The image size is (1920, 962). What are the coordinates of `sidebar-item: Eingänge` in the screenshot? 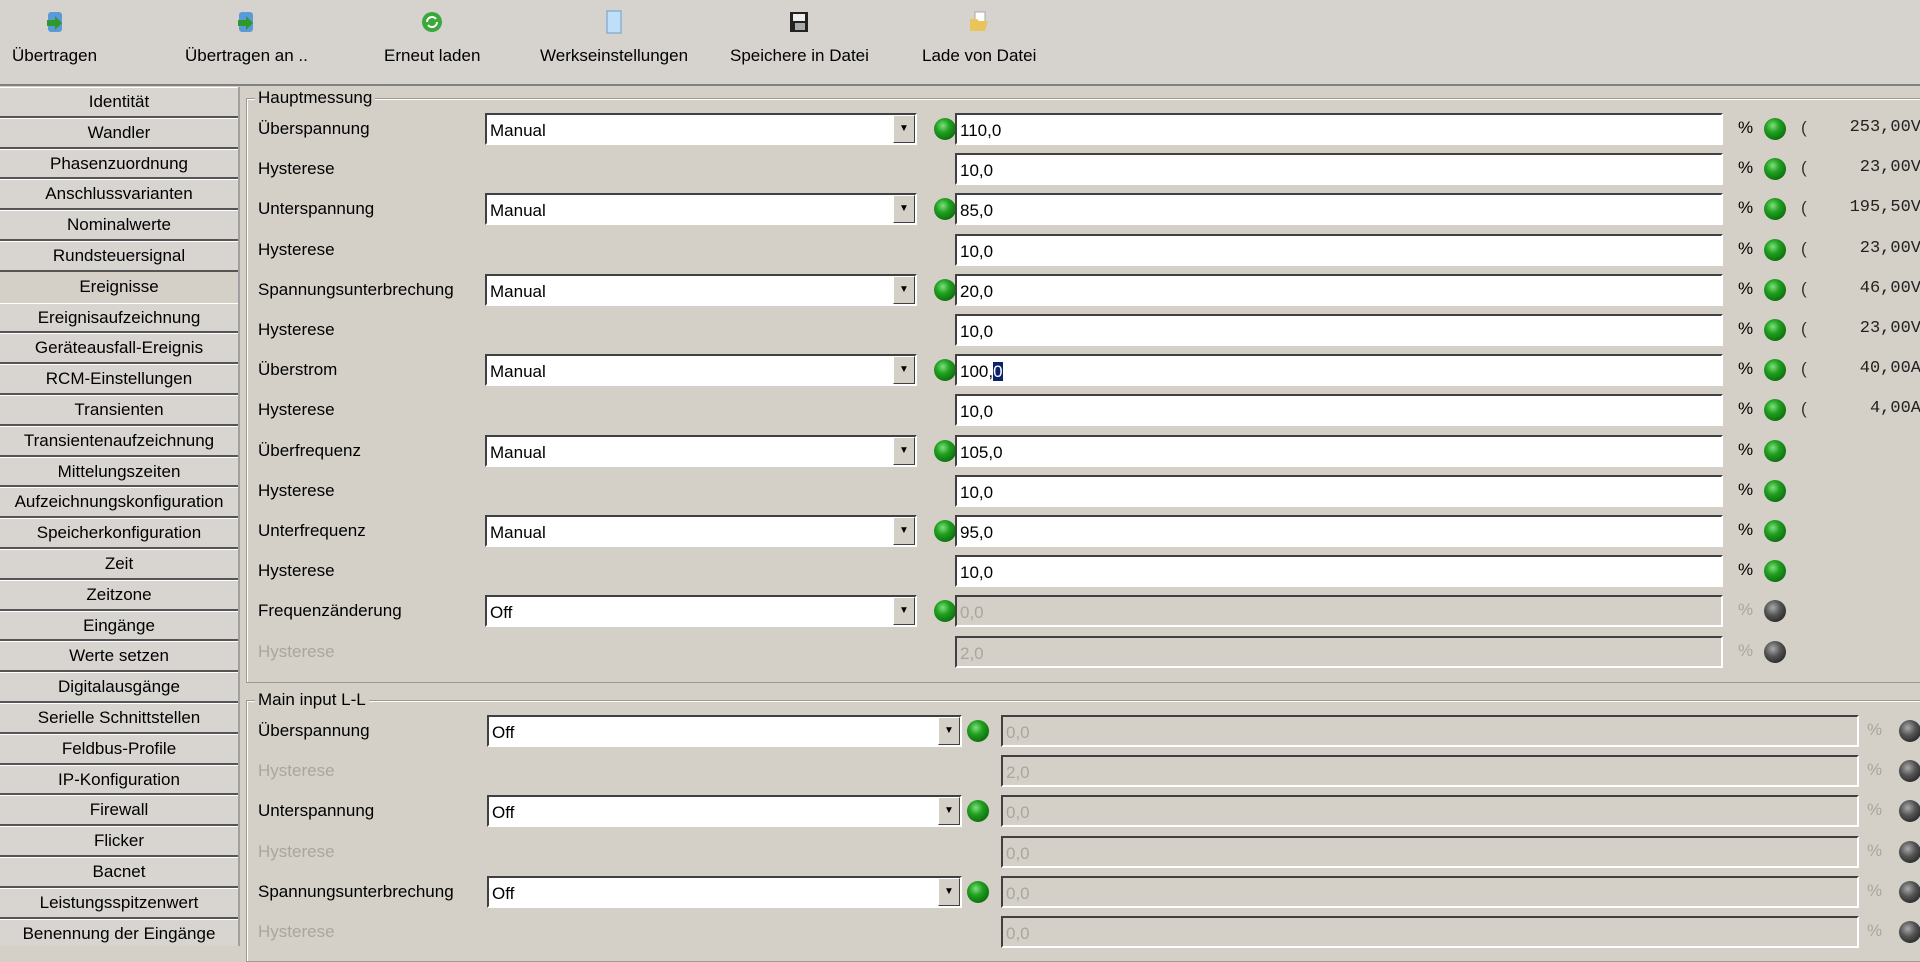 It's located at (119, 626).